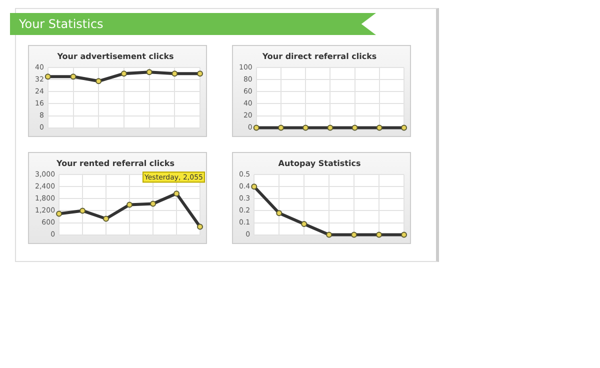 The width and height of the screenshot is (600, 368). Describe the element at coordinates (319, 163) in the screenshot. I see `chart-title: Autopay Statistics` at that location.